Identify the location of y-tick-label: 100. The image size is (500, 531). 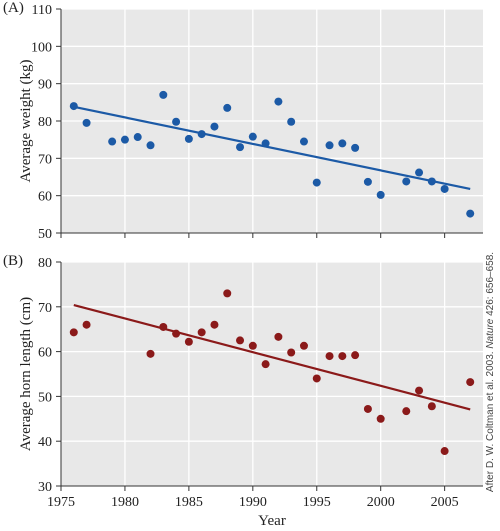
(41, 47).